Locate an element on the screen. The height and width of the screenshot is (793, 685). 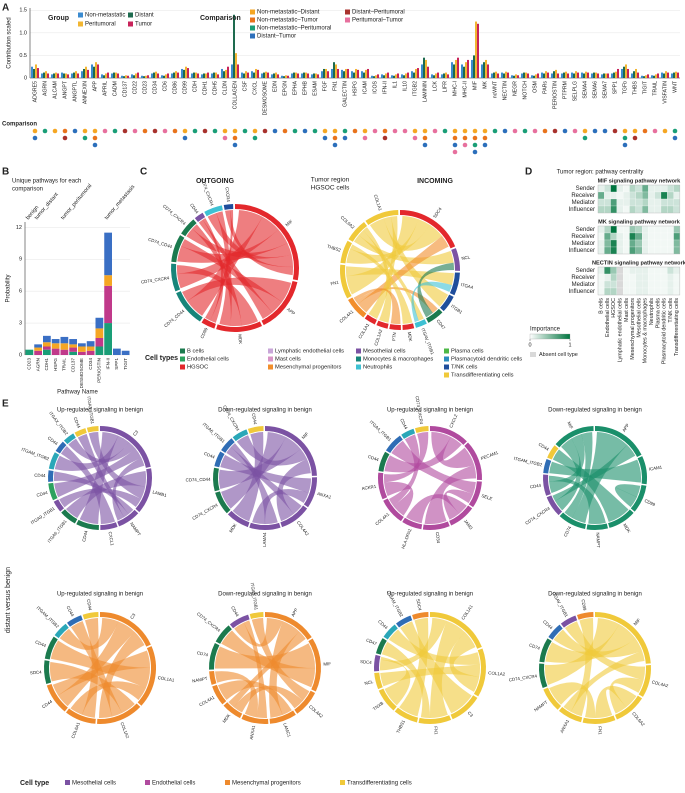
legend-label: Distant–Peritumoral is located at coordinates (378, 13).